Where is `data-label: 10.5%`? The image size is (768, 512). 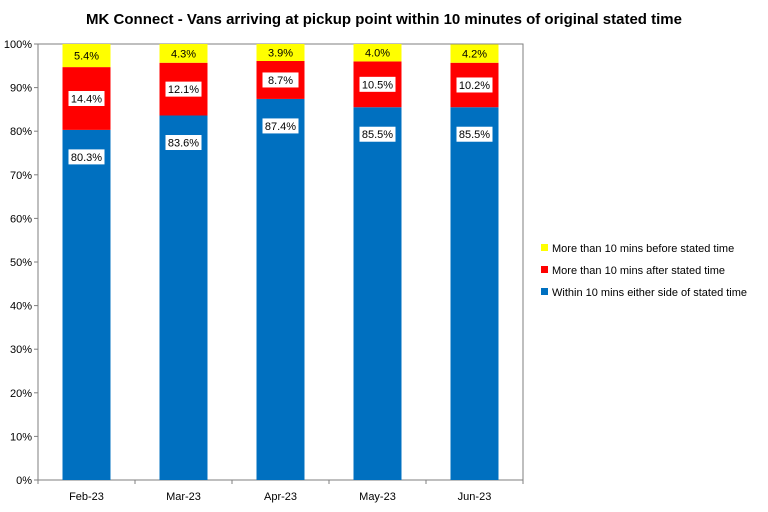 data-label: 10.5% is located at coordinates (377, 85).